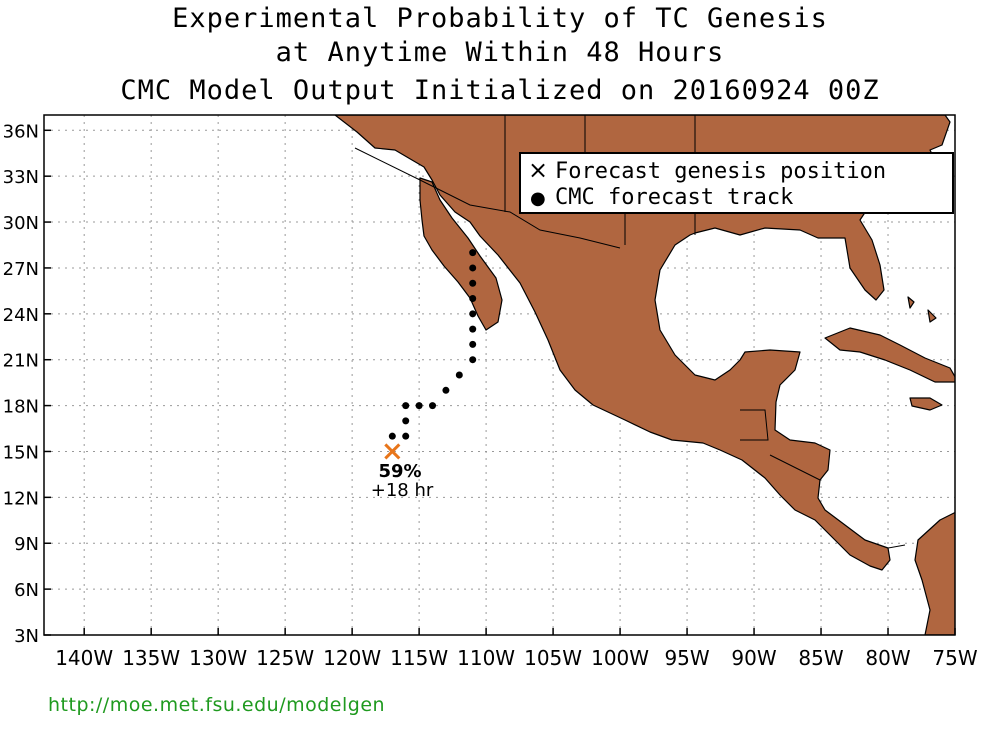 The height and width of the screenshot is (750, 1000). Describe the element at coordinates (500, 18) in the screenshot. I see `title-line-1: Experimental Probability of TC Genesis` at that location.